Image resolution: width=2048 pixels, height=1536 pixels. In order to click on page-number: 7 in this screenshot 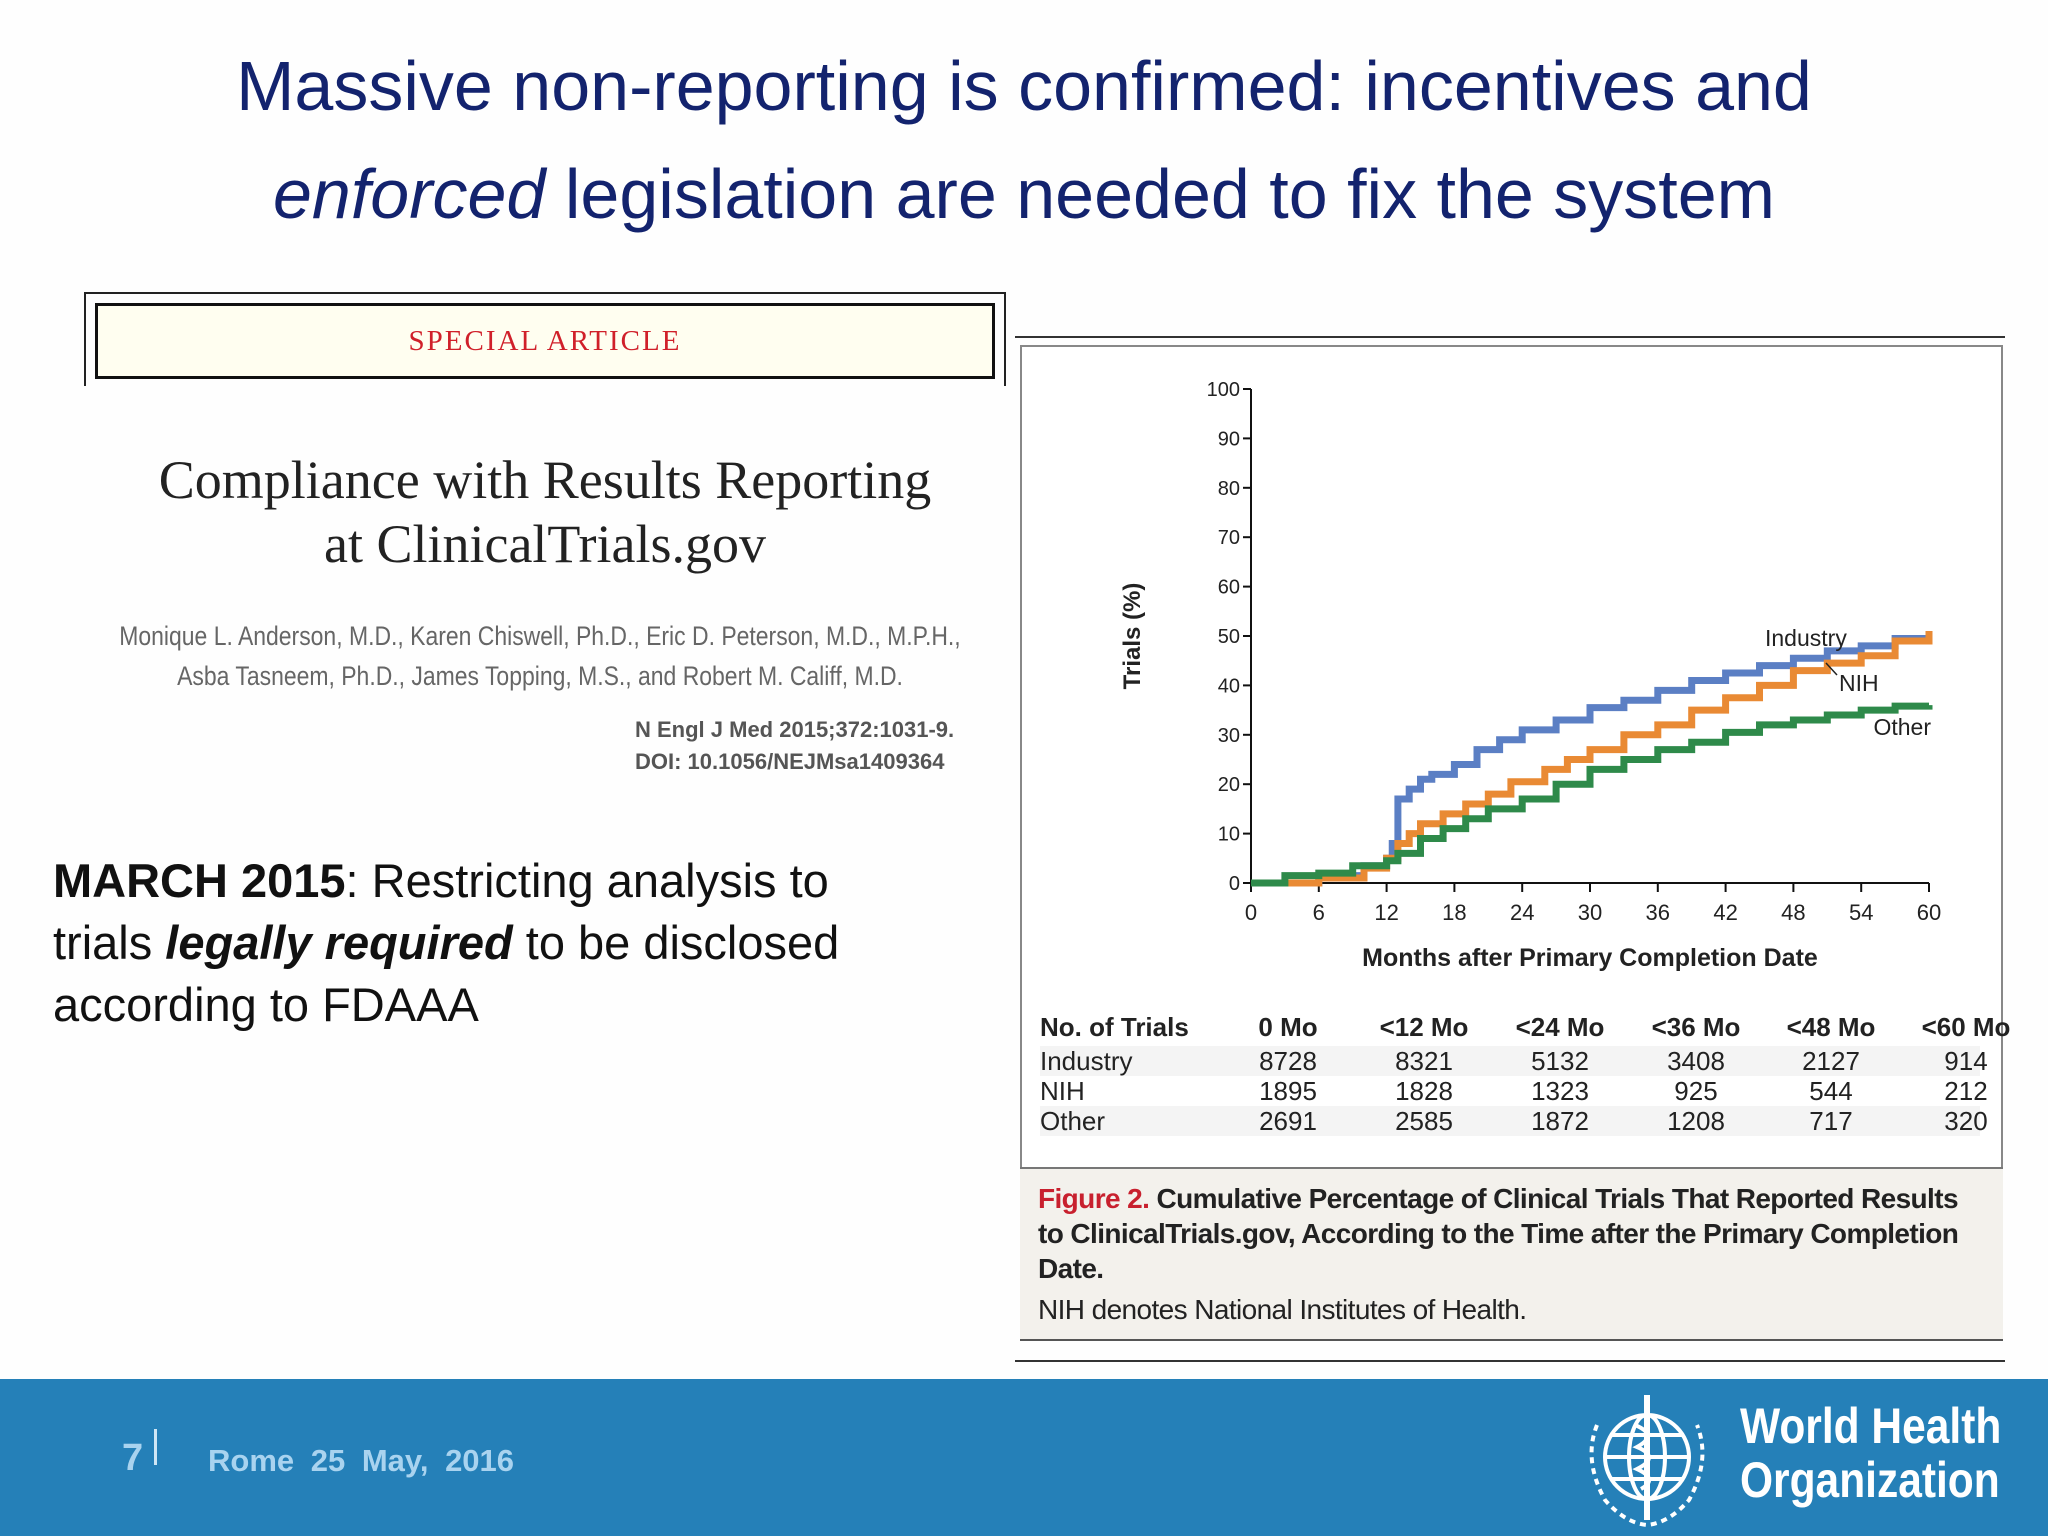, I will do `click(133, 1458)`.